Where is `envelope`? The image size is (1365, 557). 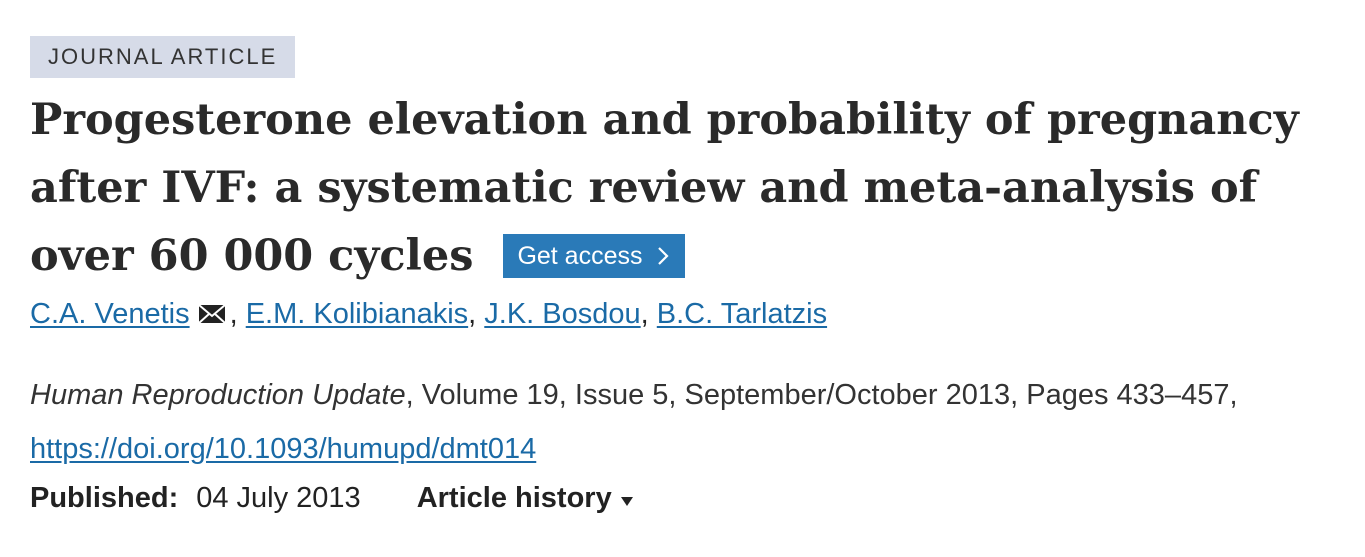
envelope is located at coordinates (211, 314).